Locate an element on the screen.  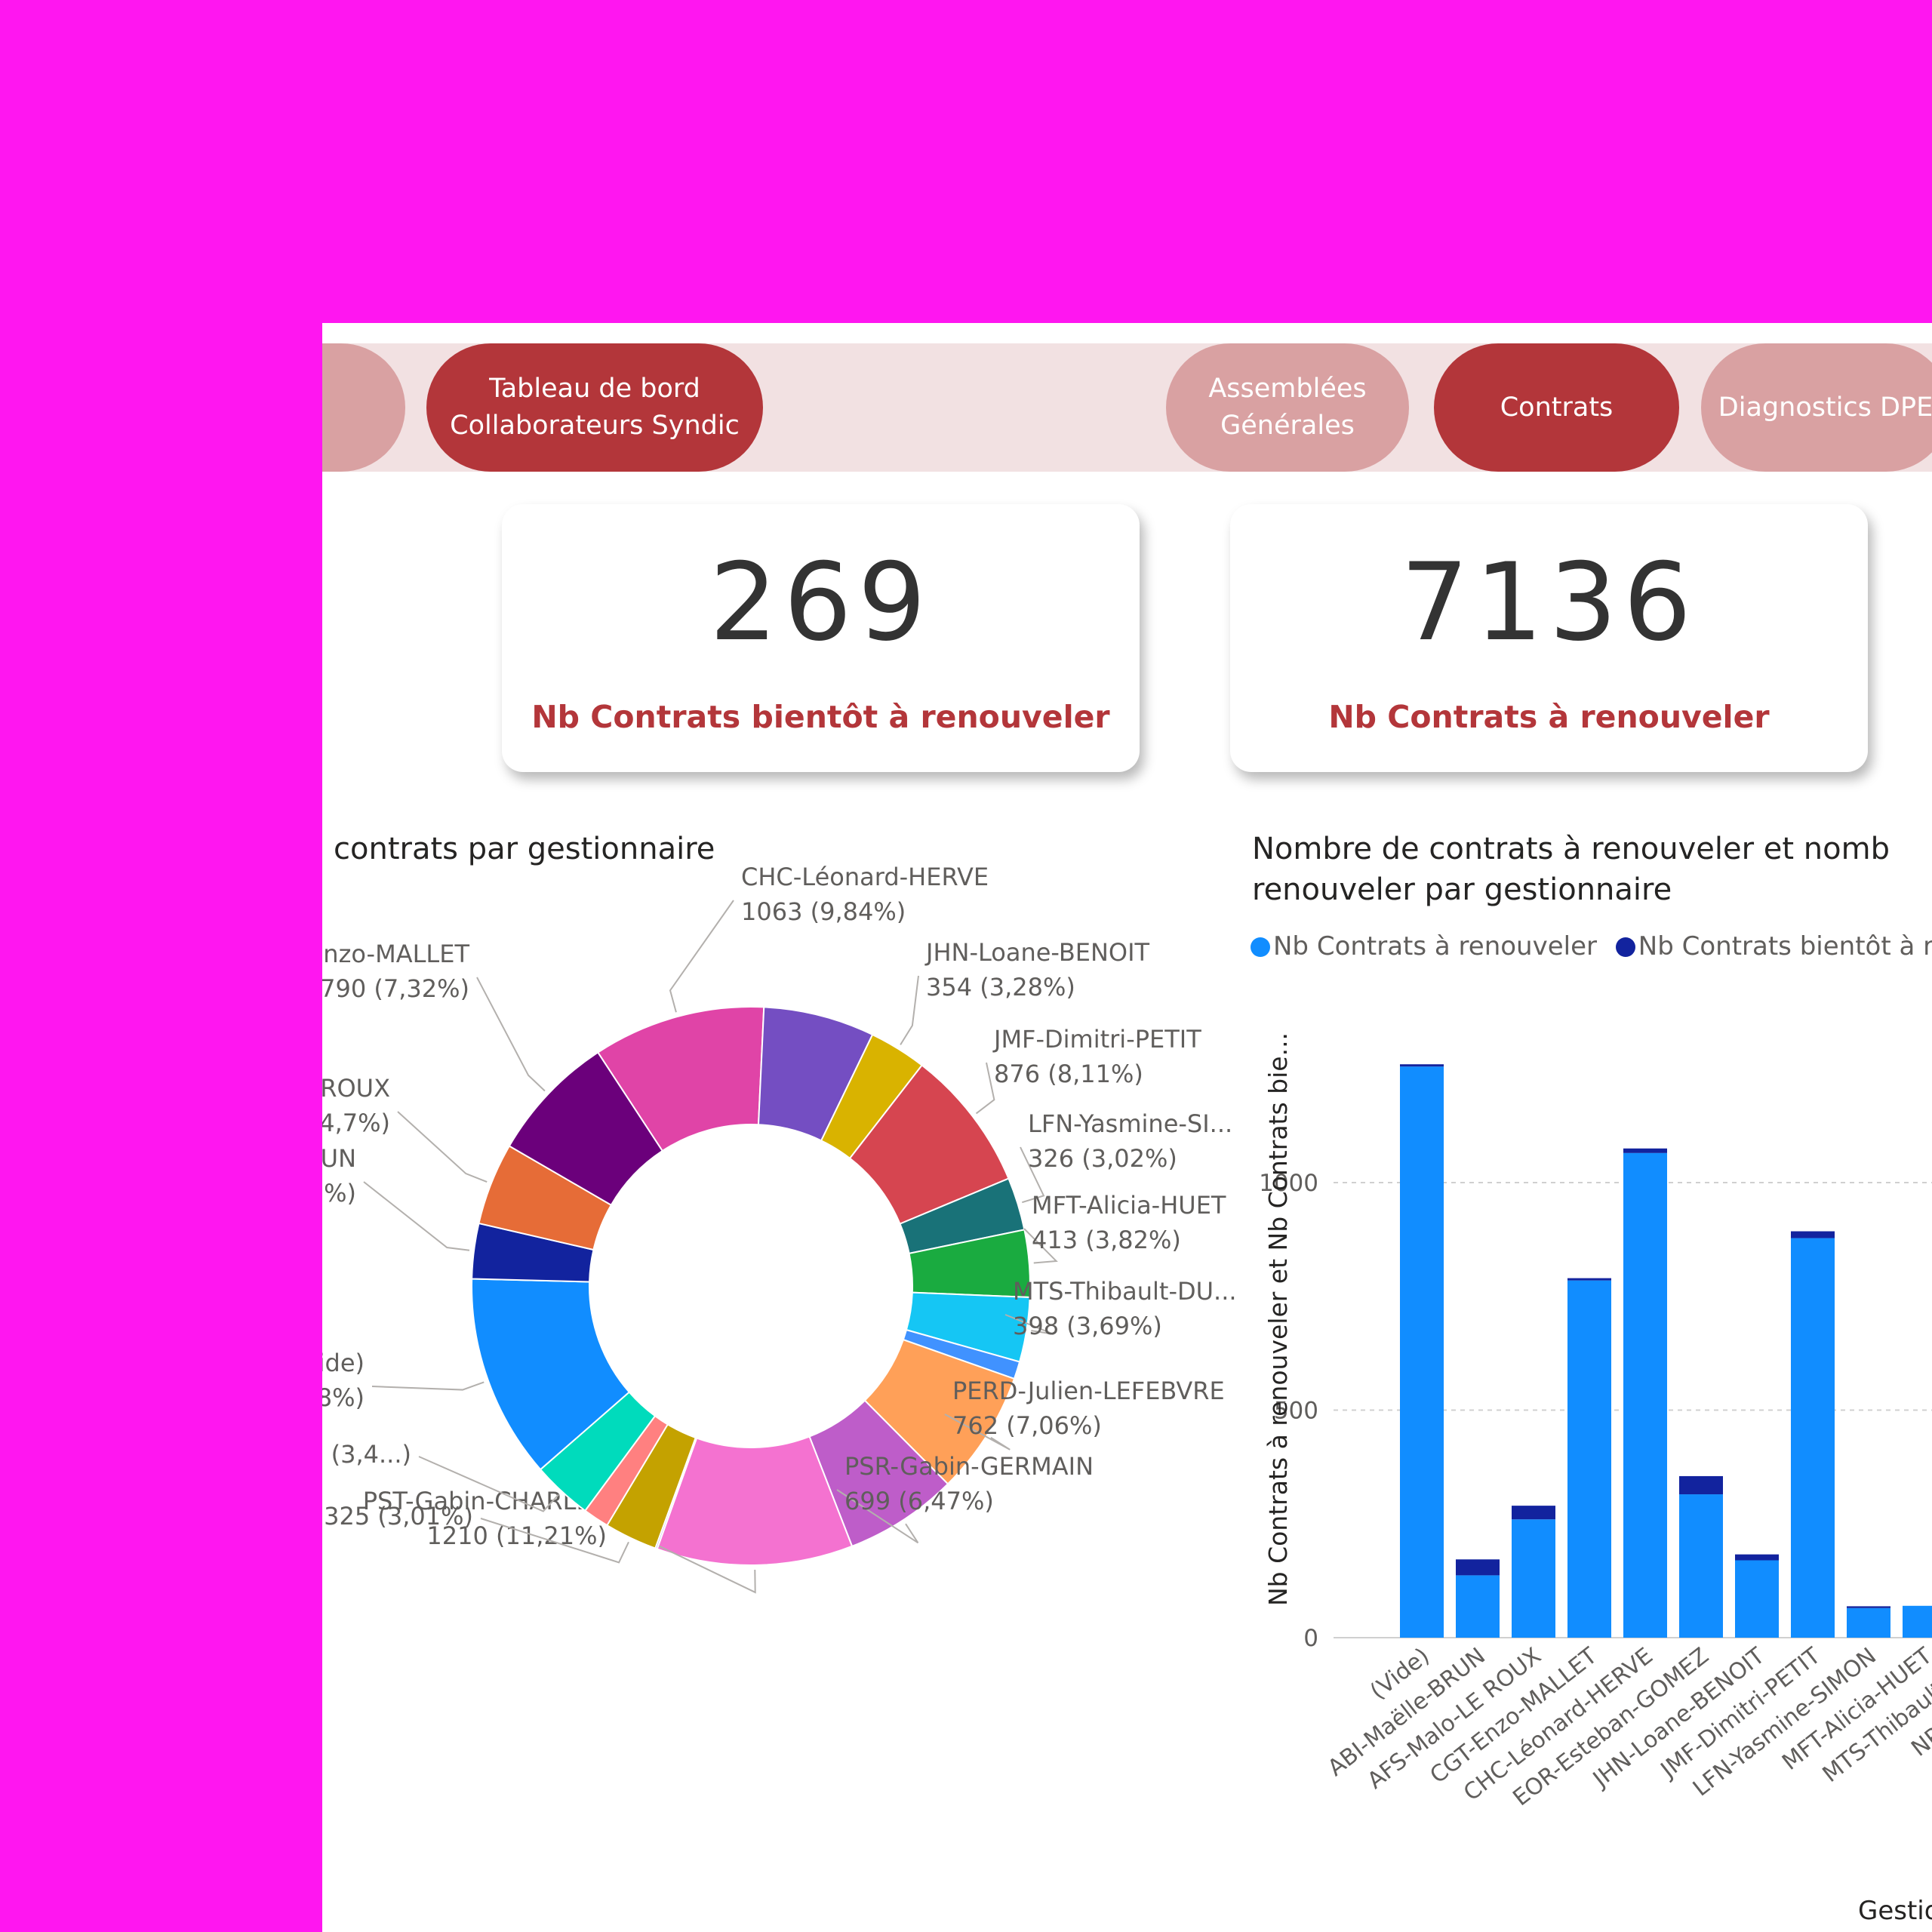
kpi-label: Nb Contrats à renouveler is located at coordinates (1549, 717).